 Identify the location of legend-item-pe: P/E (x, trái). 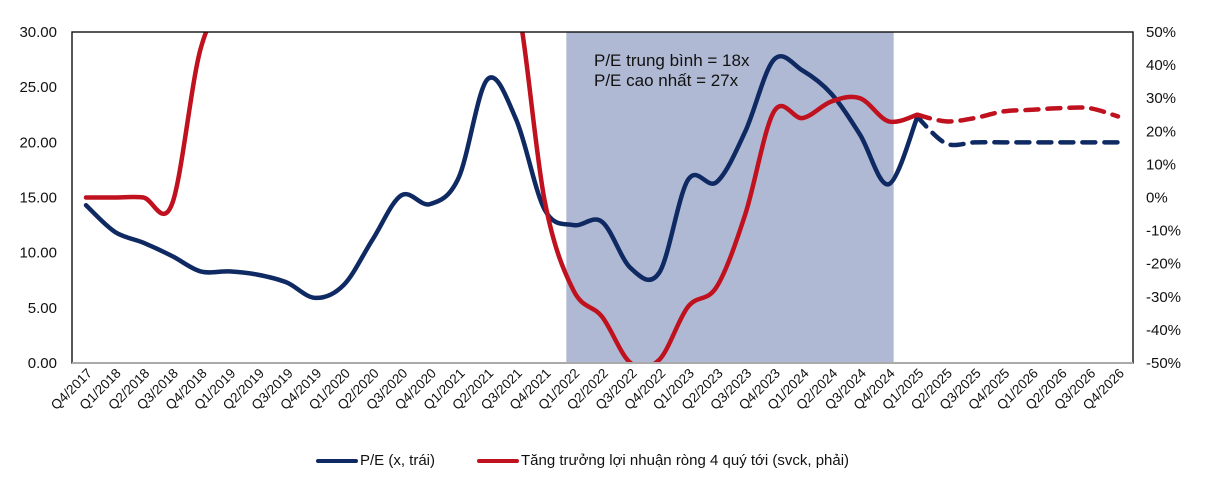
(375, 460).